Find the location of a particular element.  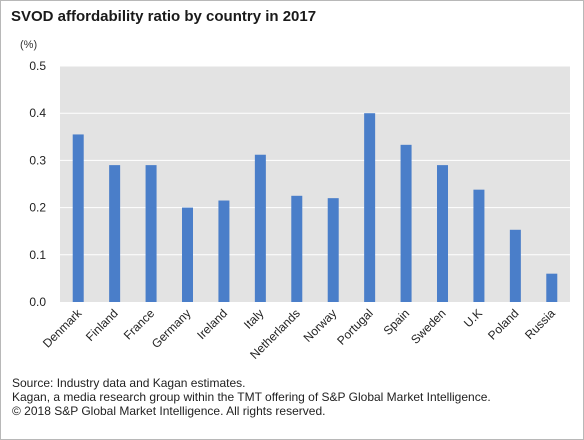

x-tick-label: Spain is located at coordinates (397, 322).